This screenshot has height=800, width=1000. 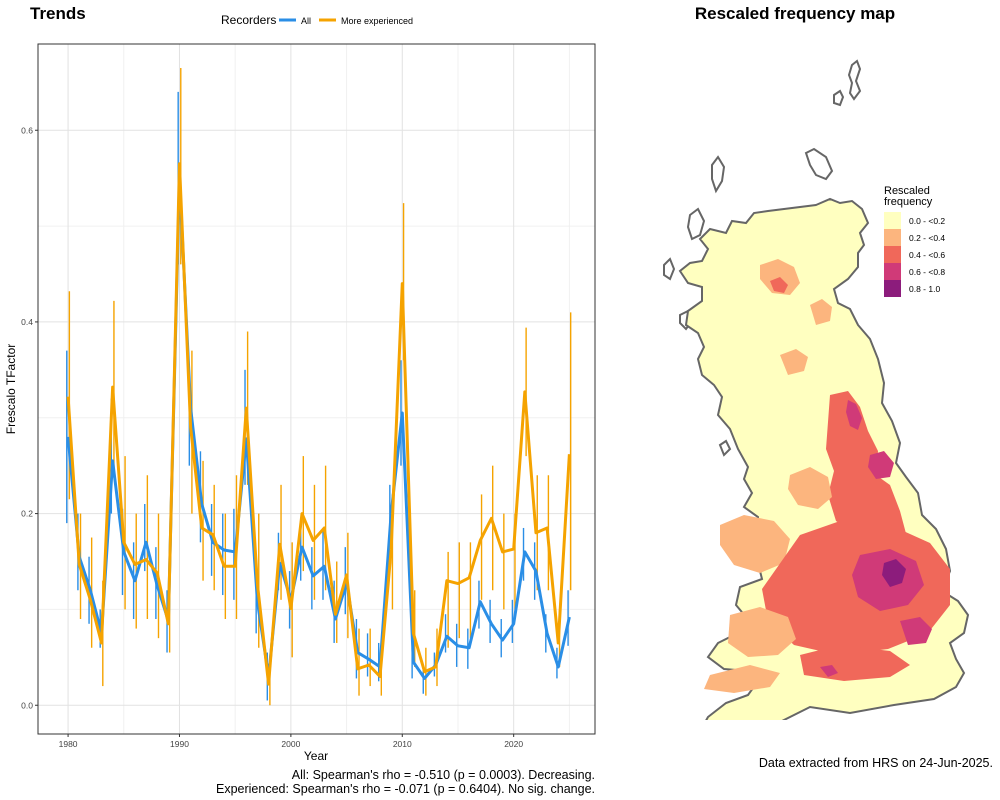 I want to click on y-tick-label: 0.0, so click(x=27, y=705).